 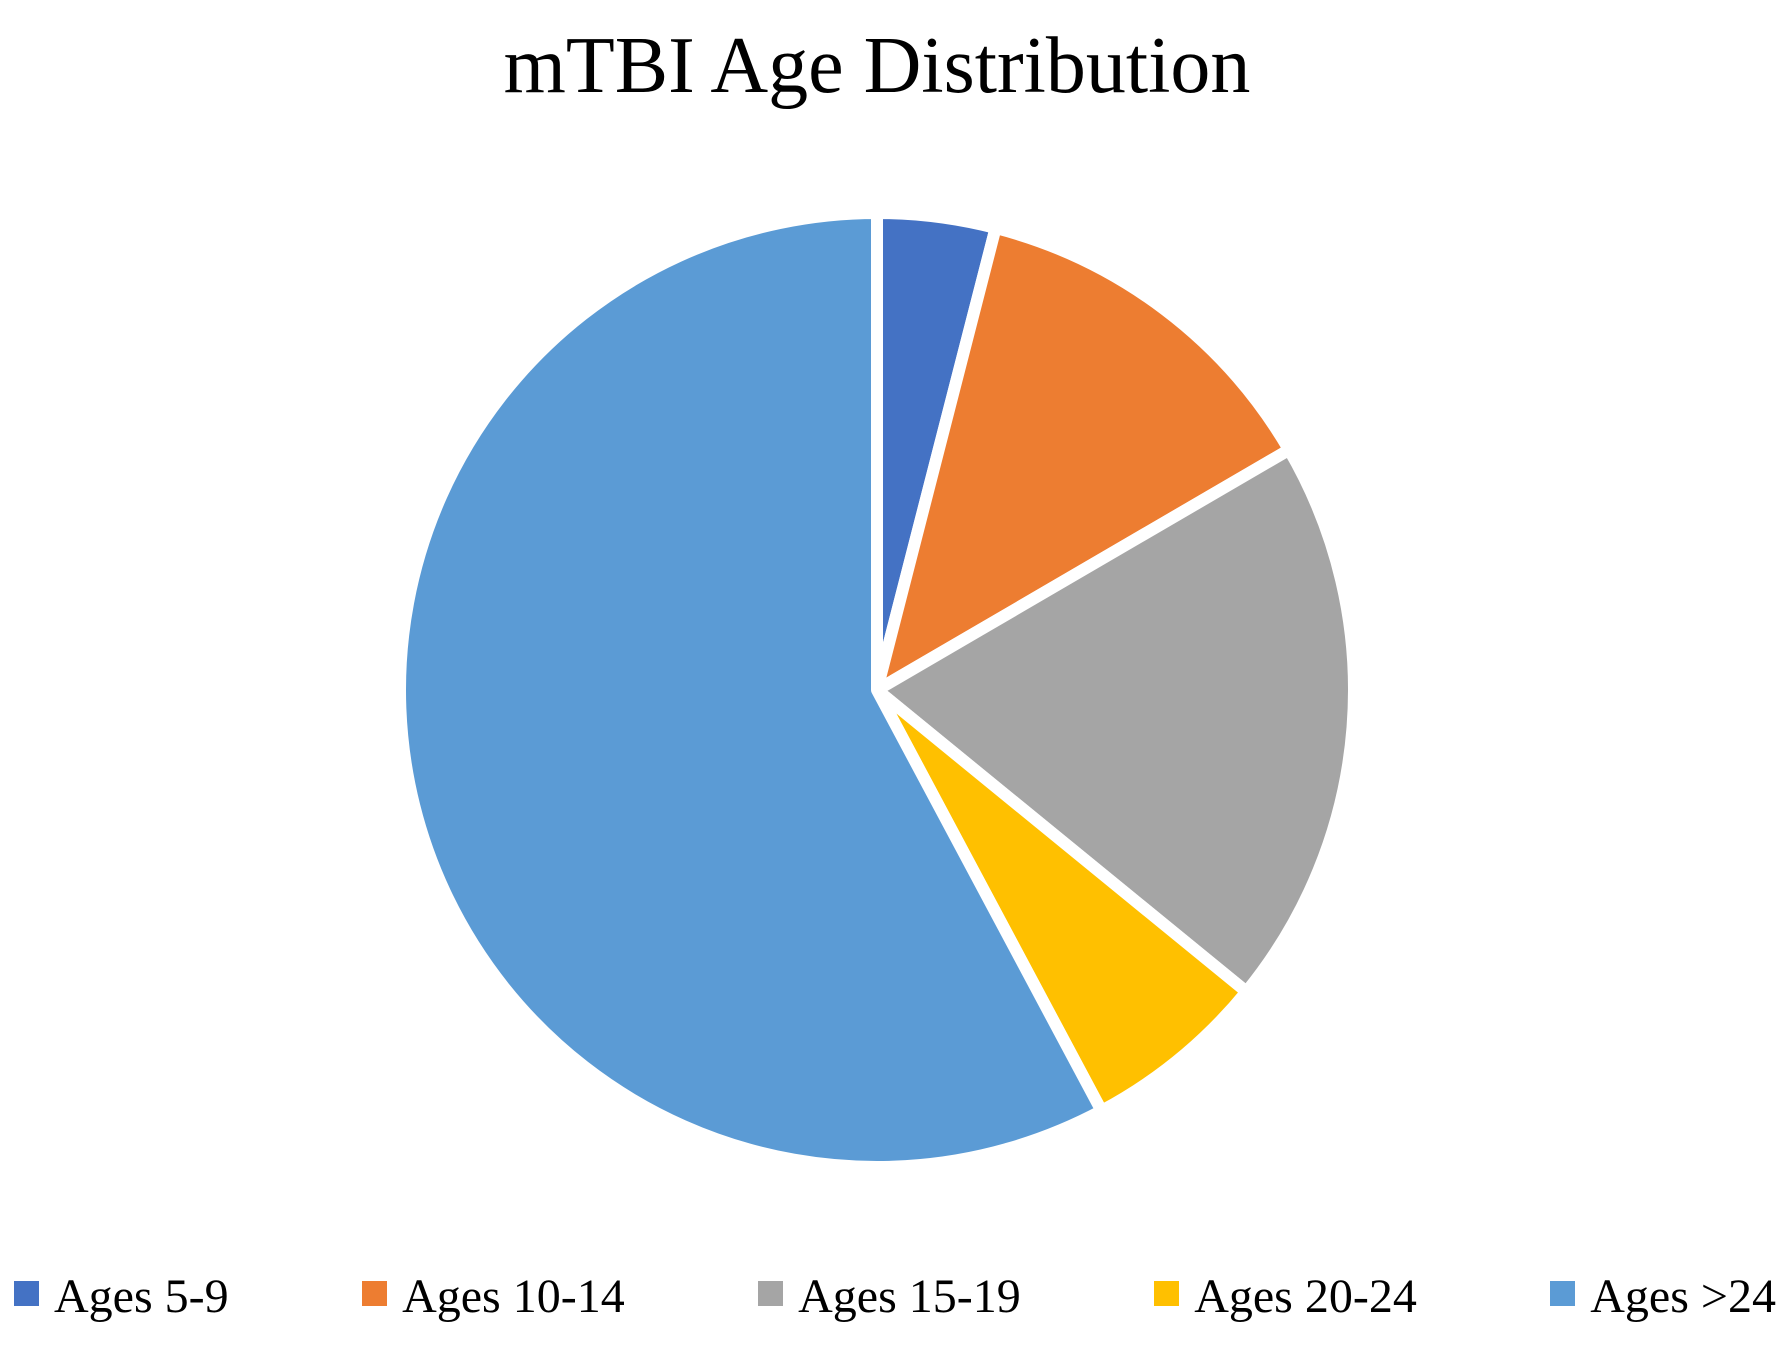 I want to click on legend-item-ages-5-9: Ages 5-9, so click(x=121, y=1297).